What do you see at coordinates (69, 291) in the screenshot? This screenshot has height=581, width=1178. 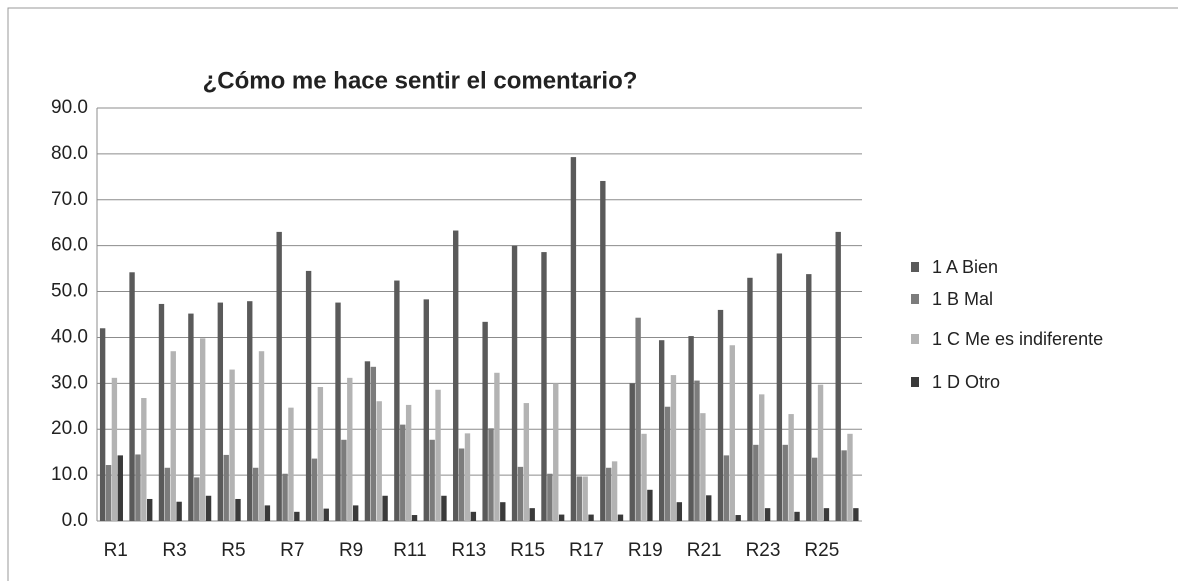 I see `y-tick-label: 50.0` at bounding box center [69, 291].